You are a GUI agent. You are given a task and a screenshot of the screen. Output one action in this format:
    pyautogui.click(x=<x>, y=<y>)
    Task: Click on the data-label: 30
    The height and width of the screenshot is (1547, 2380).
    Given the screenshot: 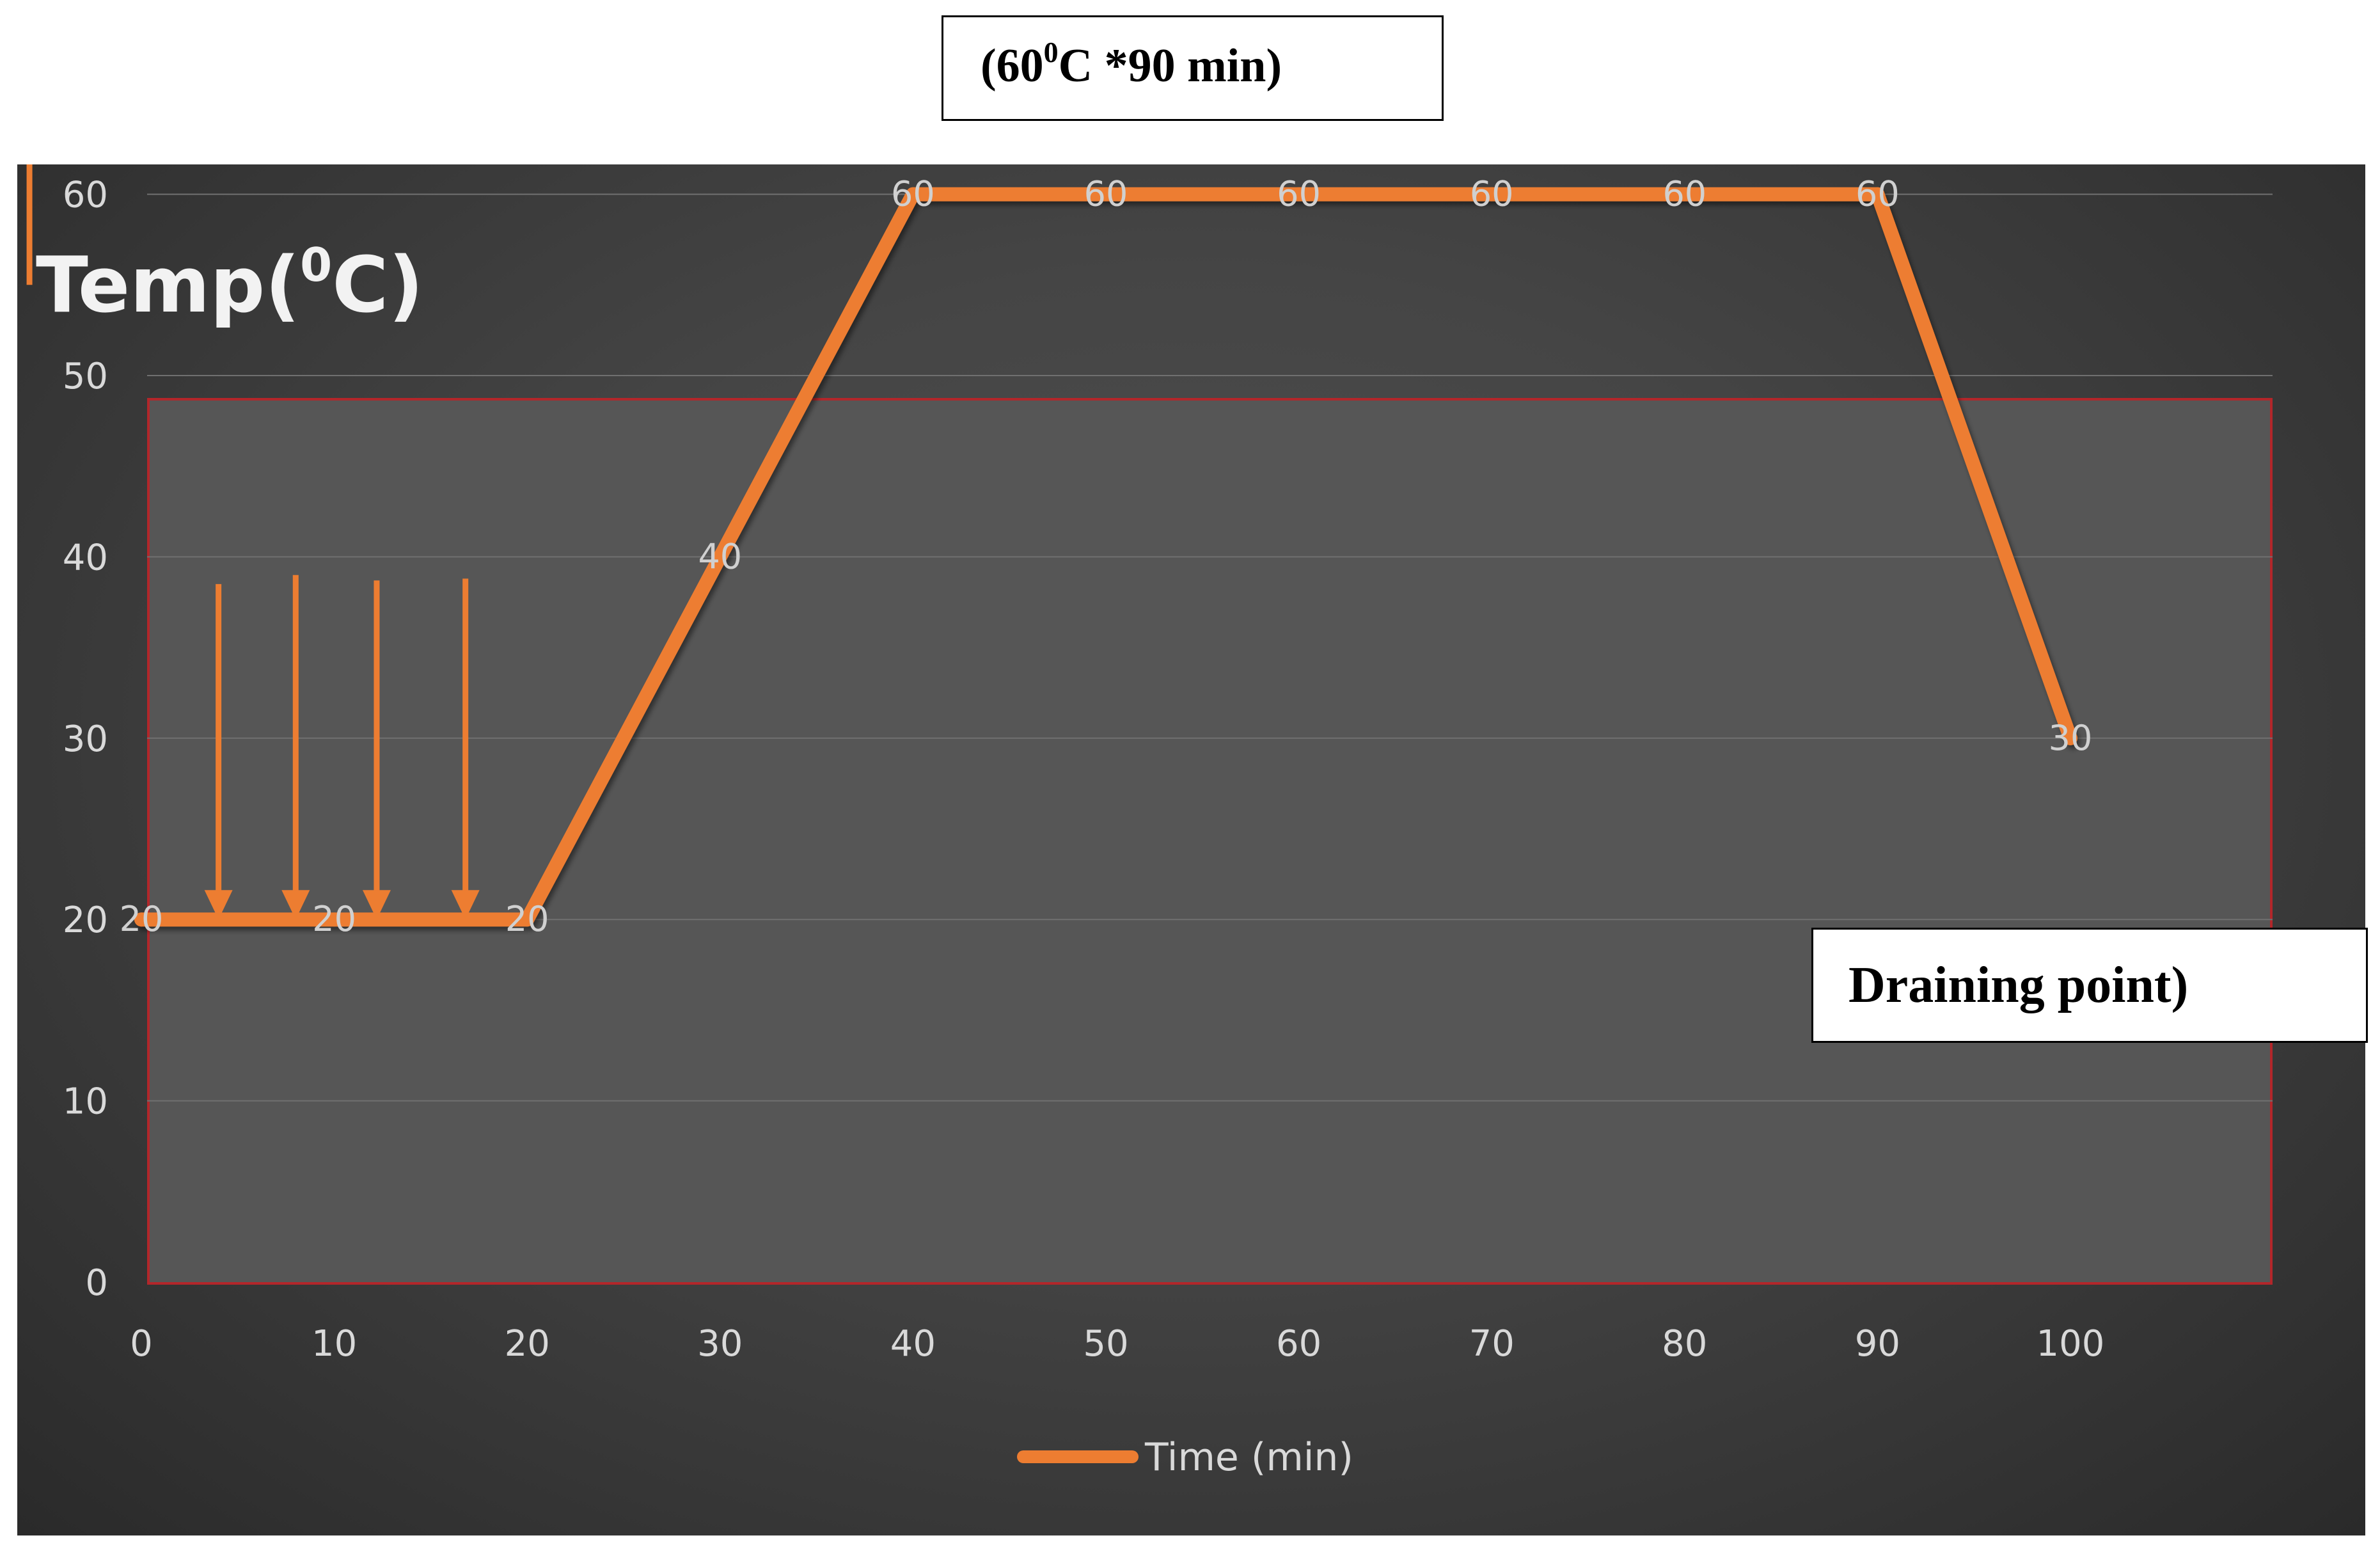 What is the action you would take?
    pyautogui.click(x=2071, y=738)
    